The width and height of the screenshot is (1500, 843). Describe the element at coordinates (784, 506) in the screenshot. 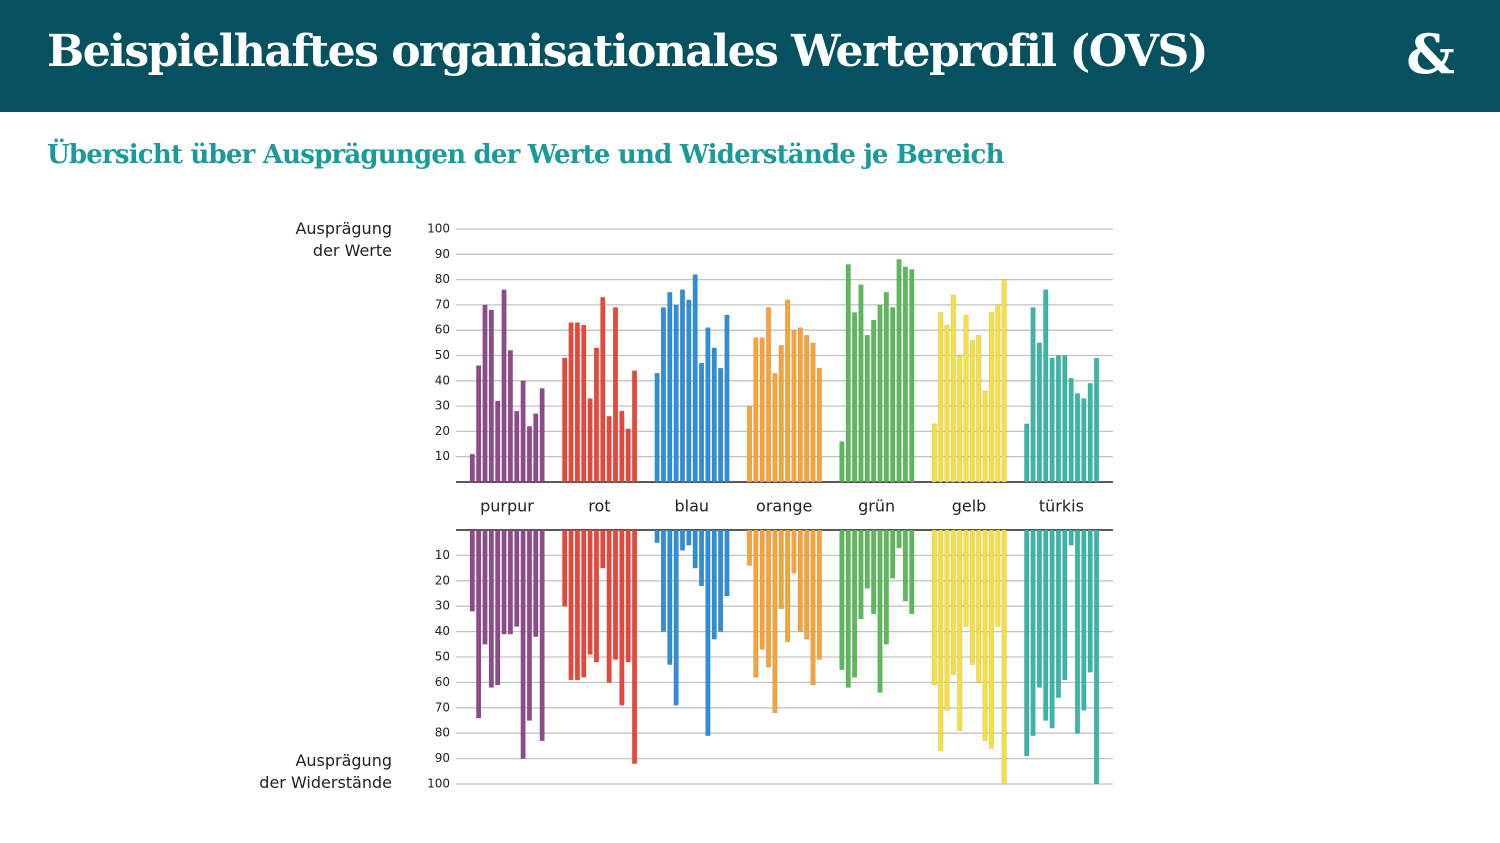

I see `category-label: orange` at that location.